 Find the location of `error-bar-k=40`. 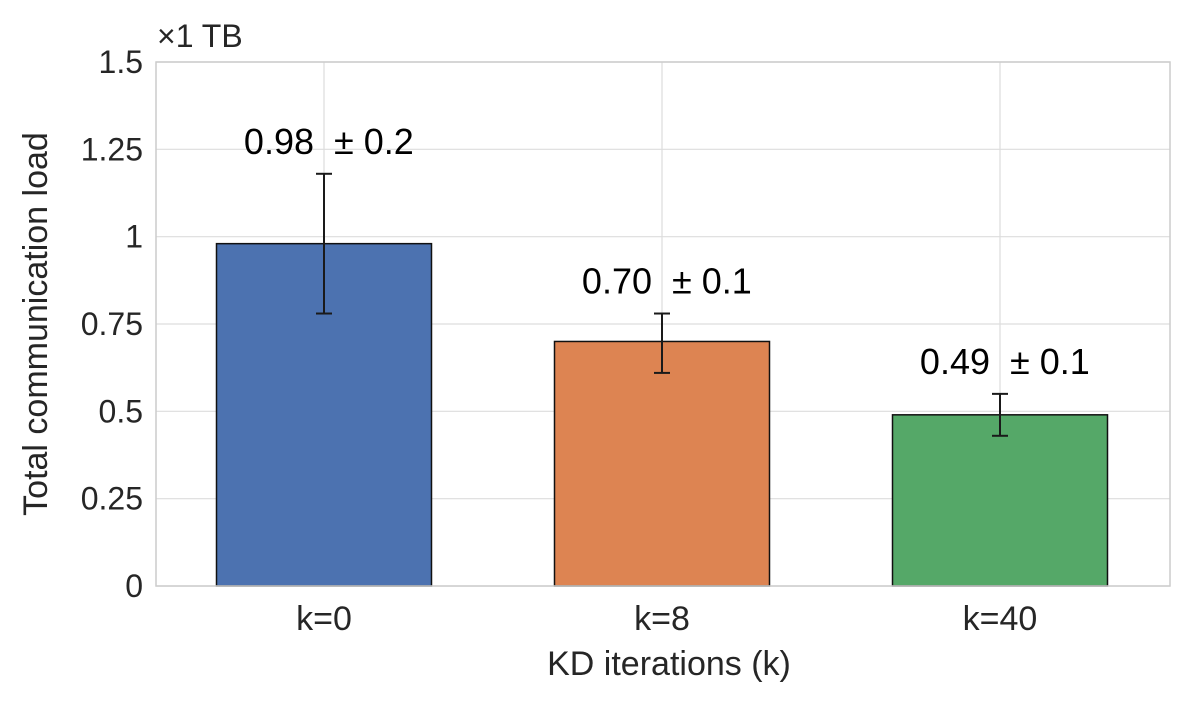

error-bar-k=40 is located at coordinates (1000, 414).